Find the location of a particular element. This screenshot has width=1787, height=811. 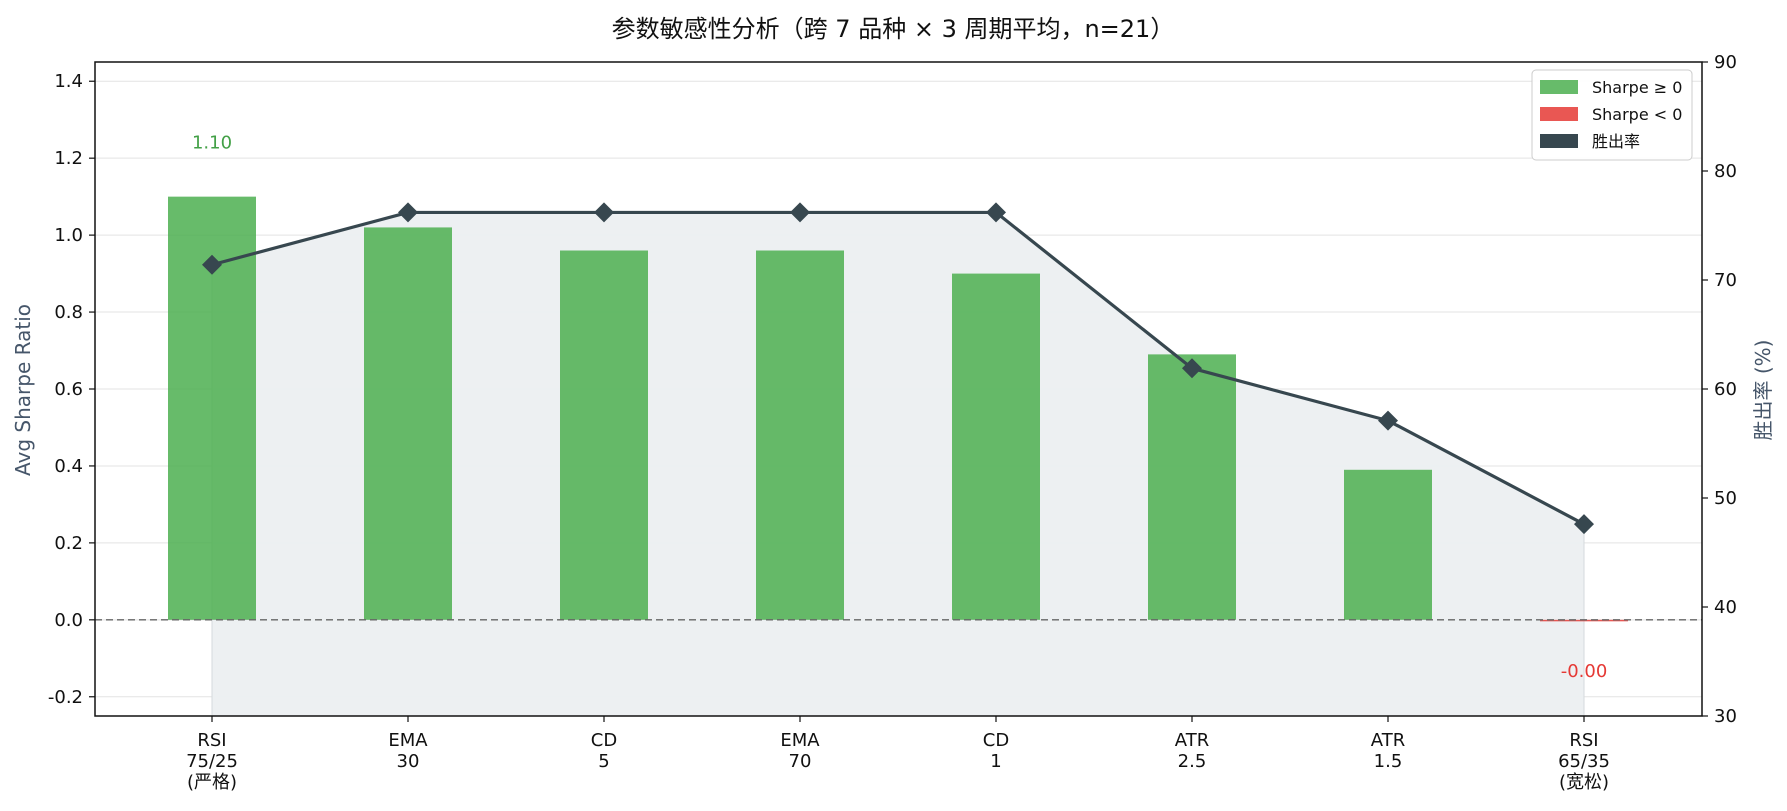

x-tick-label: RSI 65/35 (宽松) is located at coordinates (1584, 761).